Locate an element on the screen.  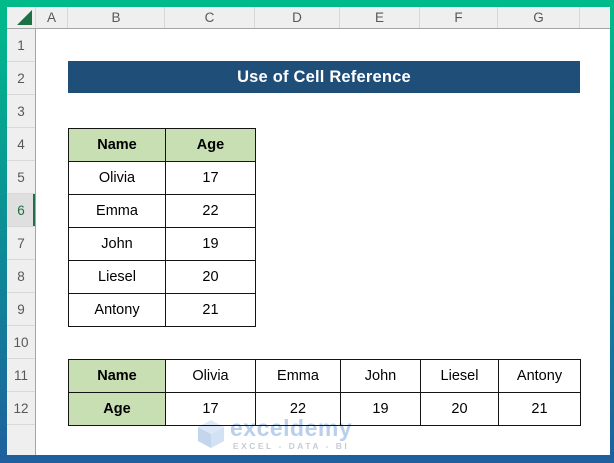
cell-B7: John is located at coordinates (117, 244).